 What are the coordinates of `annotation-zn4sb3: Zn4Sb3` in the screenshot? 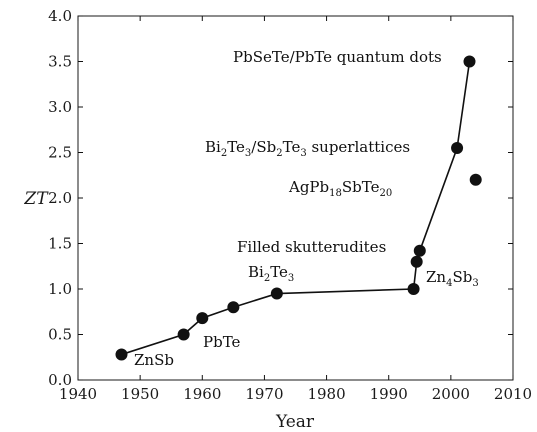 It's located at (452, 278).